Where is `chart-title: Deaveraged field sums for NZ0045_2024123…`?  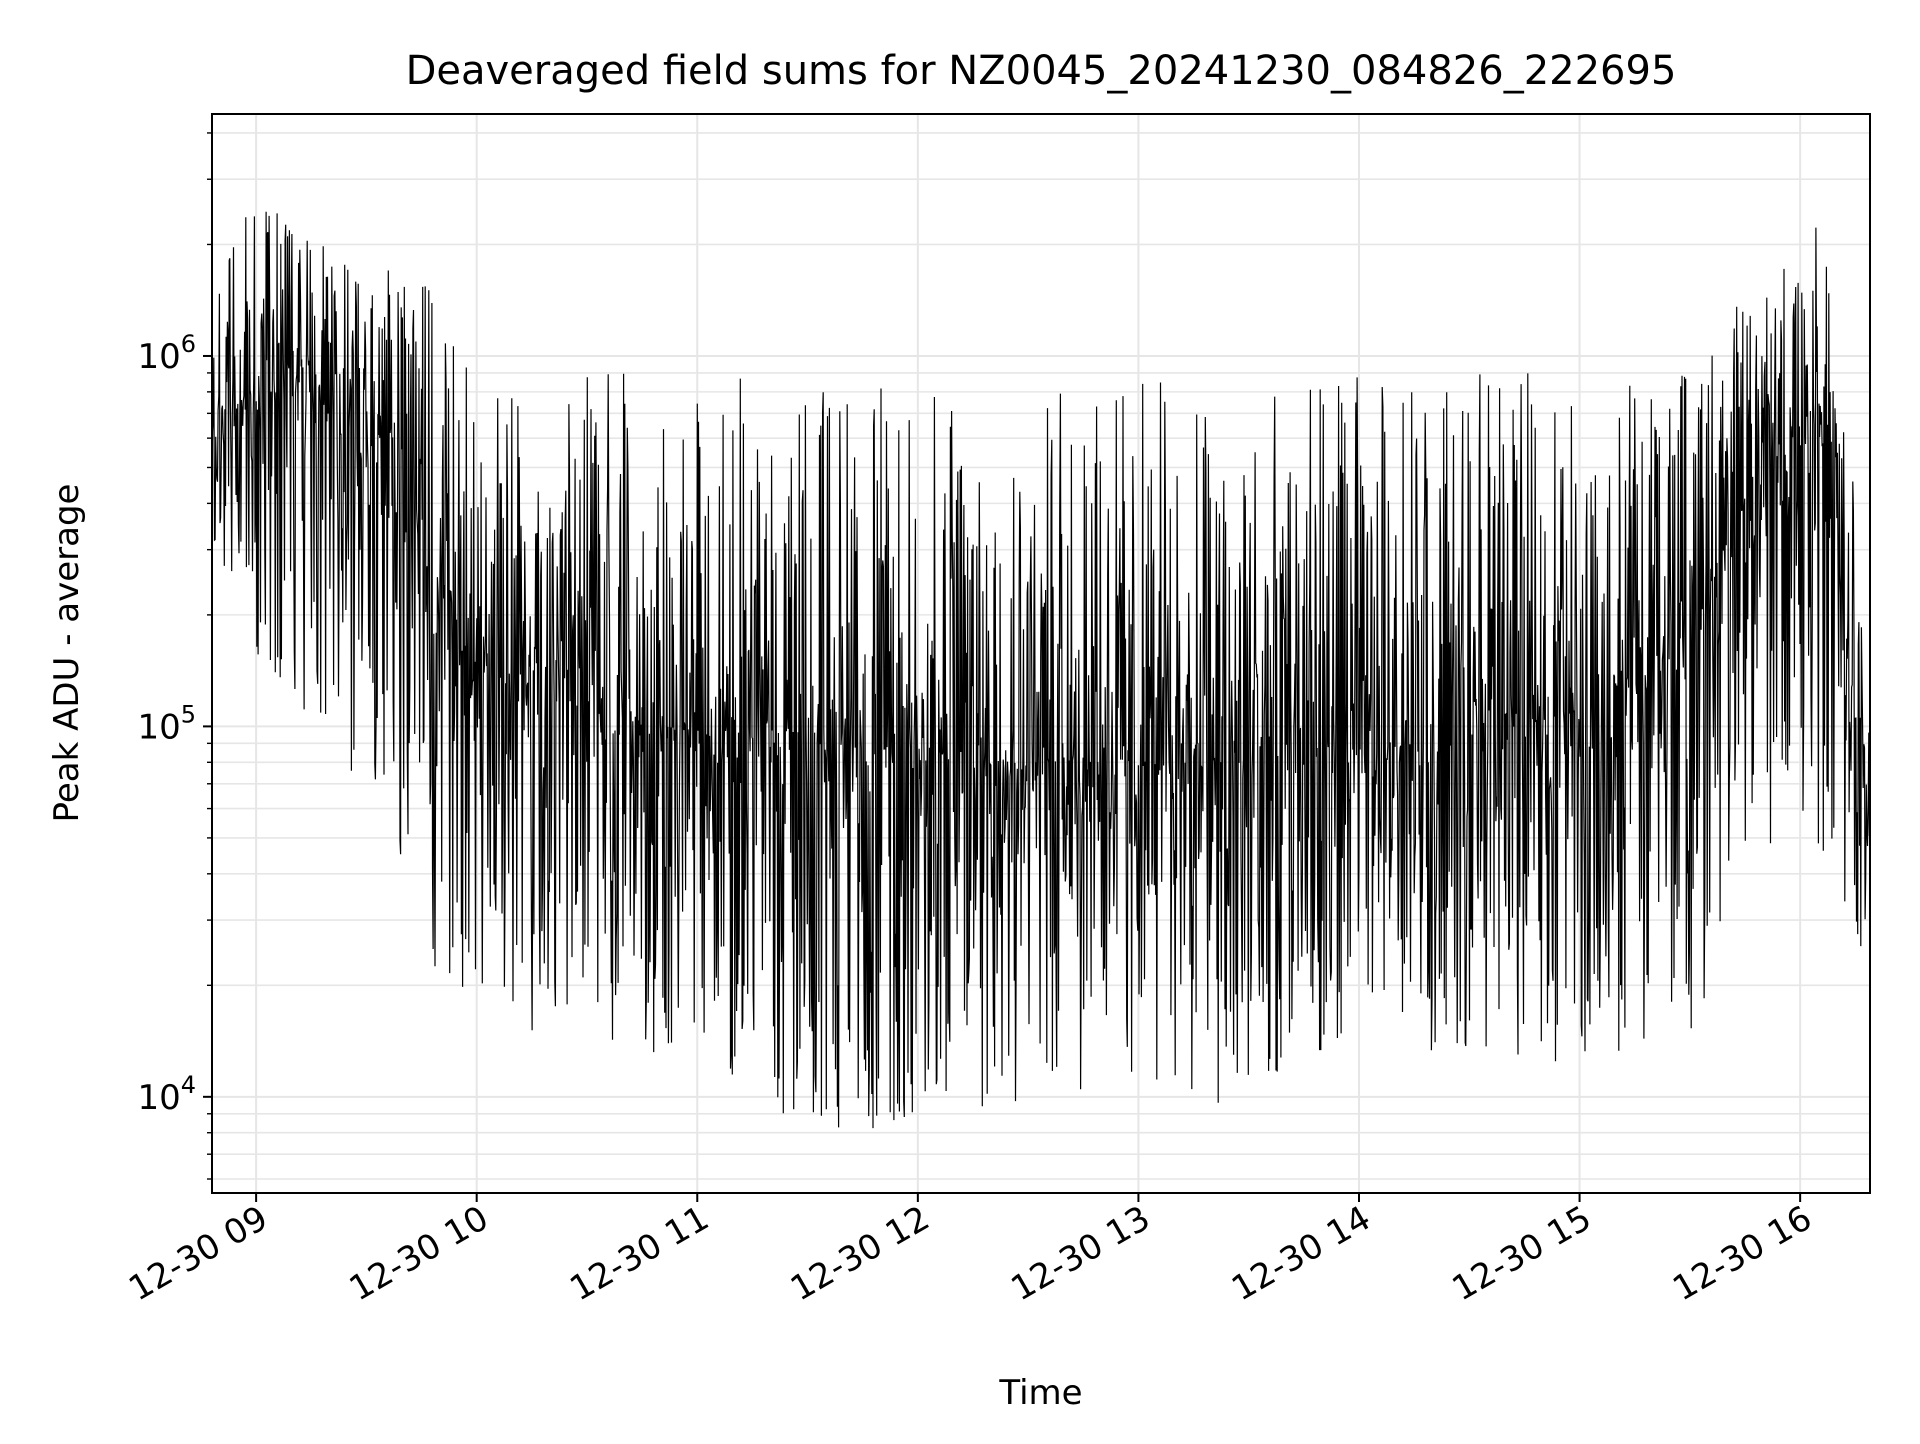
chart-title: Deaveraged field sums for NZ0045_2024123… is located at coordinates (1041, 71).